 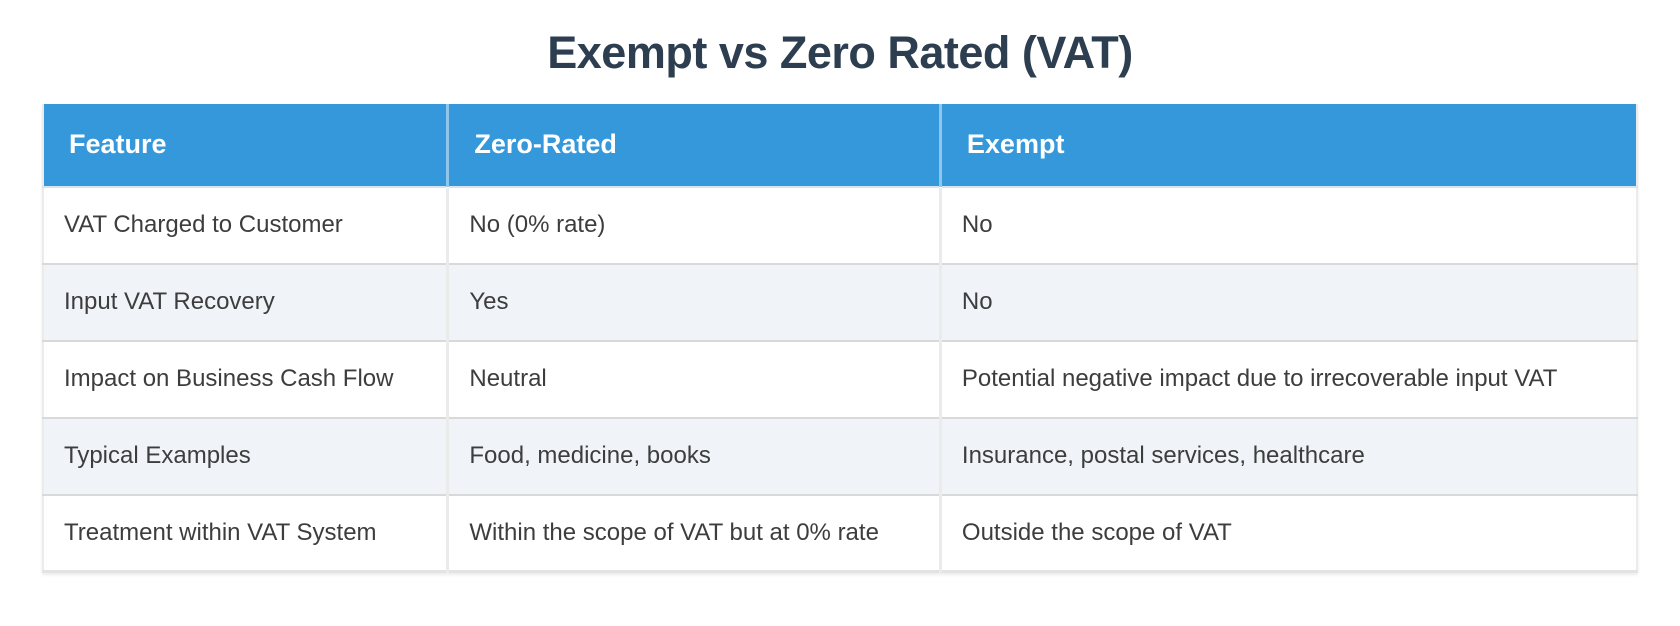 What do you see at coordinates (246, 145) in the screenshot?
I see `column-header-feature: Feature` at bounding box center [246, 145].